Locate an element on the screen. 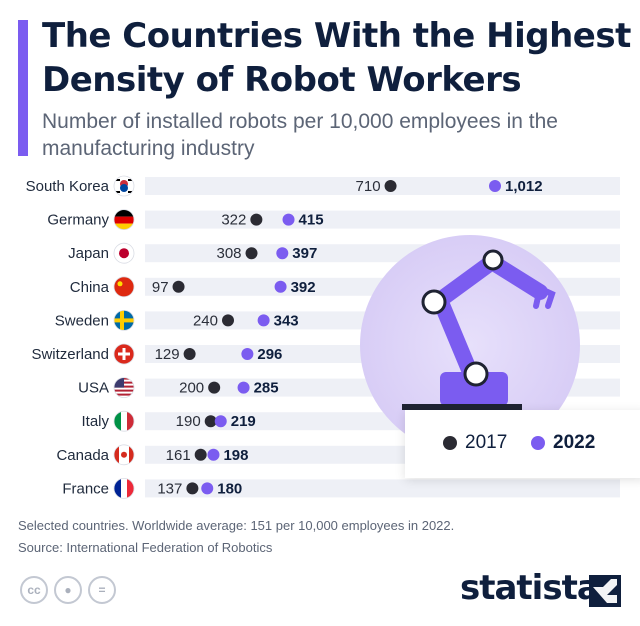 The height and width of the screenshot is (626, 640). attribution-icon: ● is located at coordinates (68, 590).